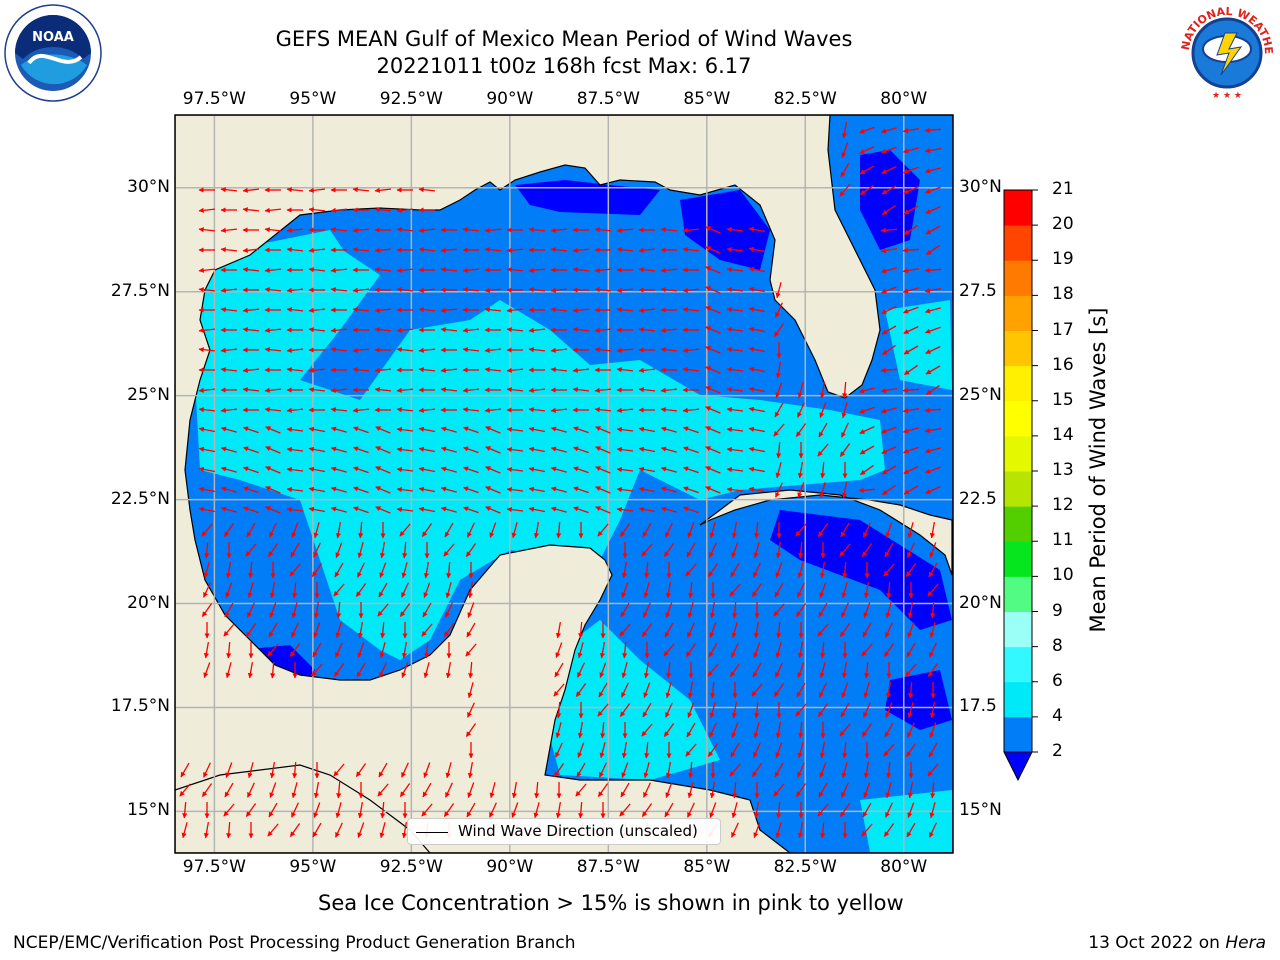  I want to click on legend-line-swatch, so click(432, 832).